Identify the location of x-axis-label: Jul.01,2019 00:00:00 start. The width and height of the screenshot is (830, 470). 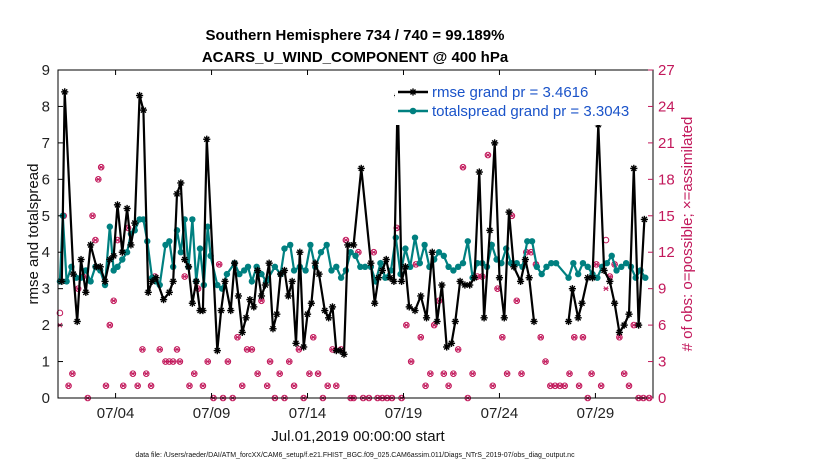
(358, 436).